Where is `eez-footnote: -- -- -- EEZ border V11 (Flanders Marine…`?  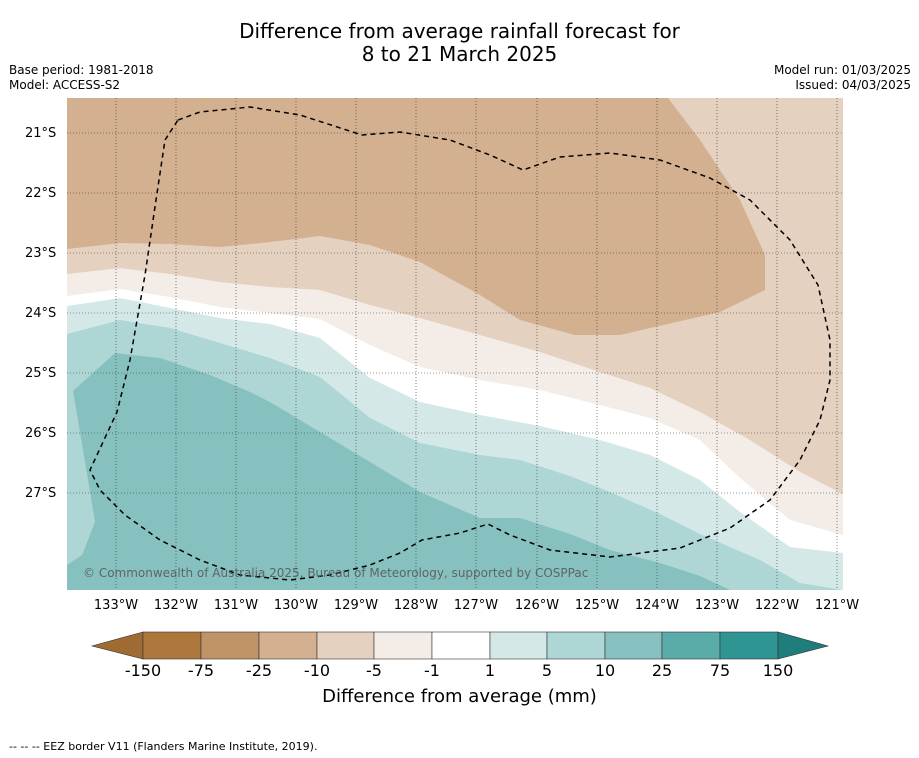 eez-footnote: -- -- -- EEZ border V11 (Flanders Marine… is located at coordinates (163, 746).